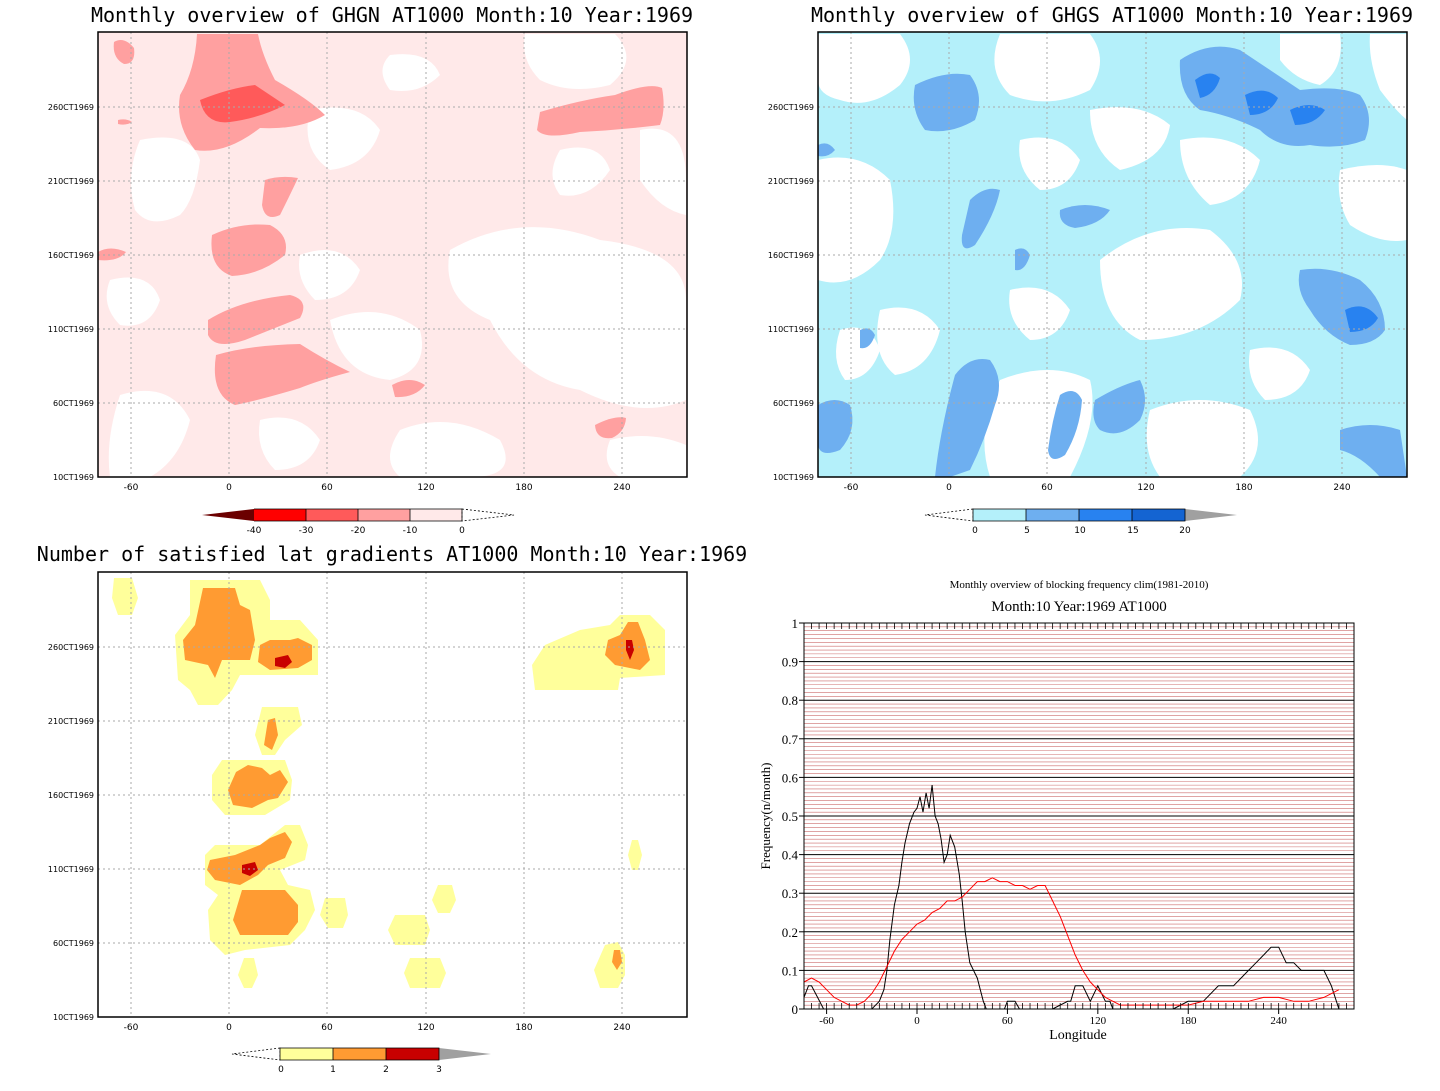 This screenshot has width=1440, height=1091. What do you see at coordinates (791, 107) in the screenshot?
I see `ghgs-ytick: 260CT1969` at bounding box center [791, 107].